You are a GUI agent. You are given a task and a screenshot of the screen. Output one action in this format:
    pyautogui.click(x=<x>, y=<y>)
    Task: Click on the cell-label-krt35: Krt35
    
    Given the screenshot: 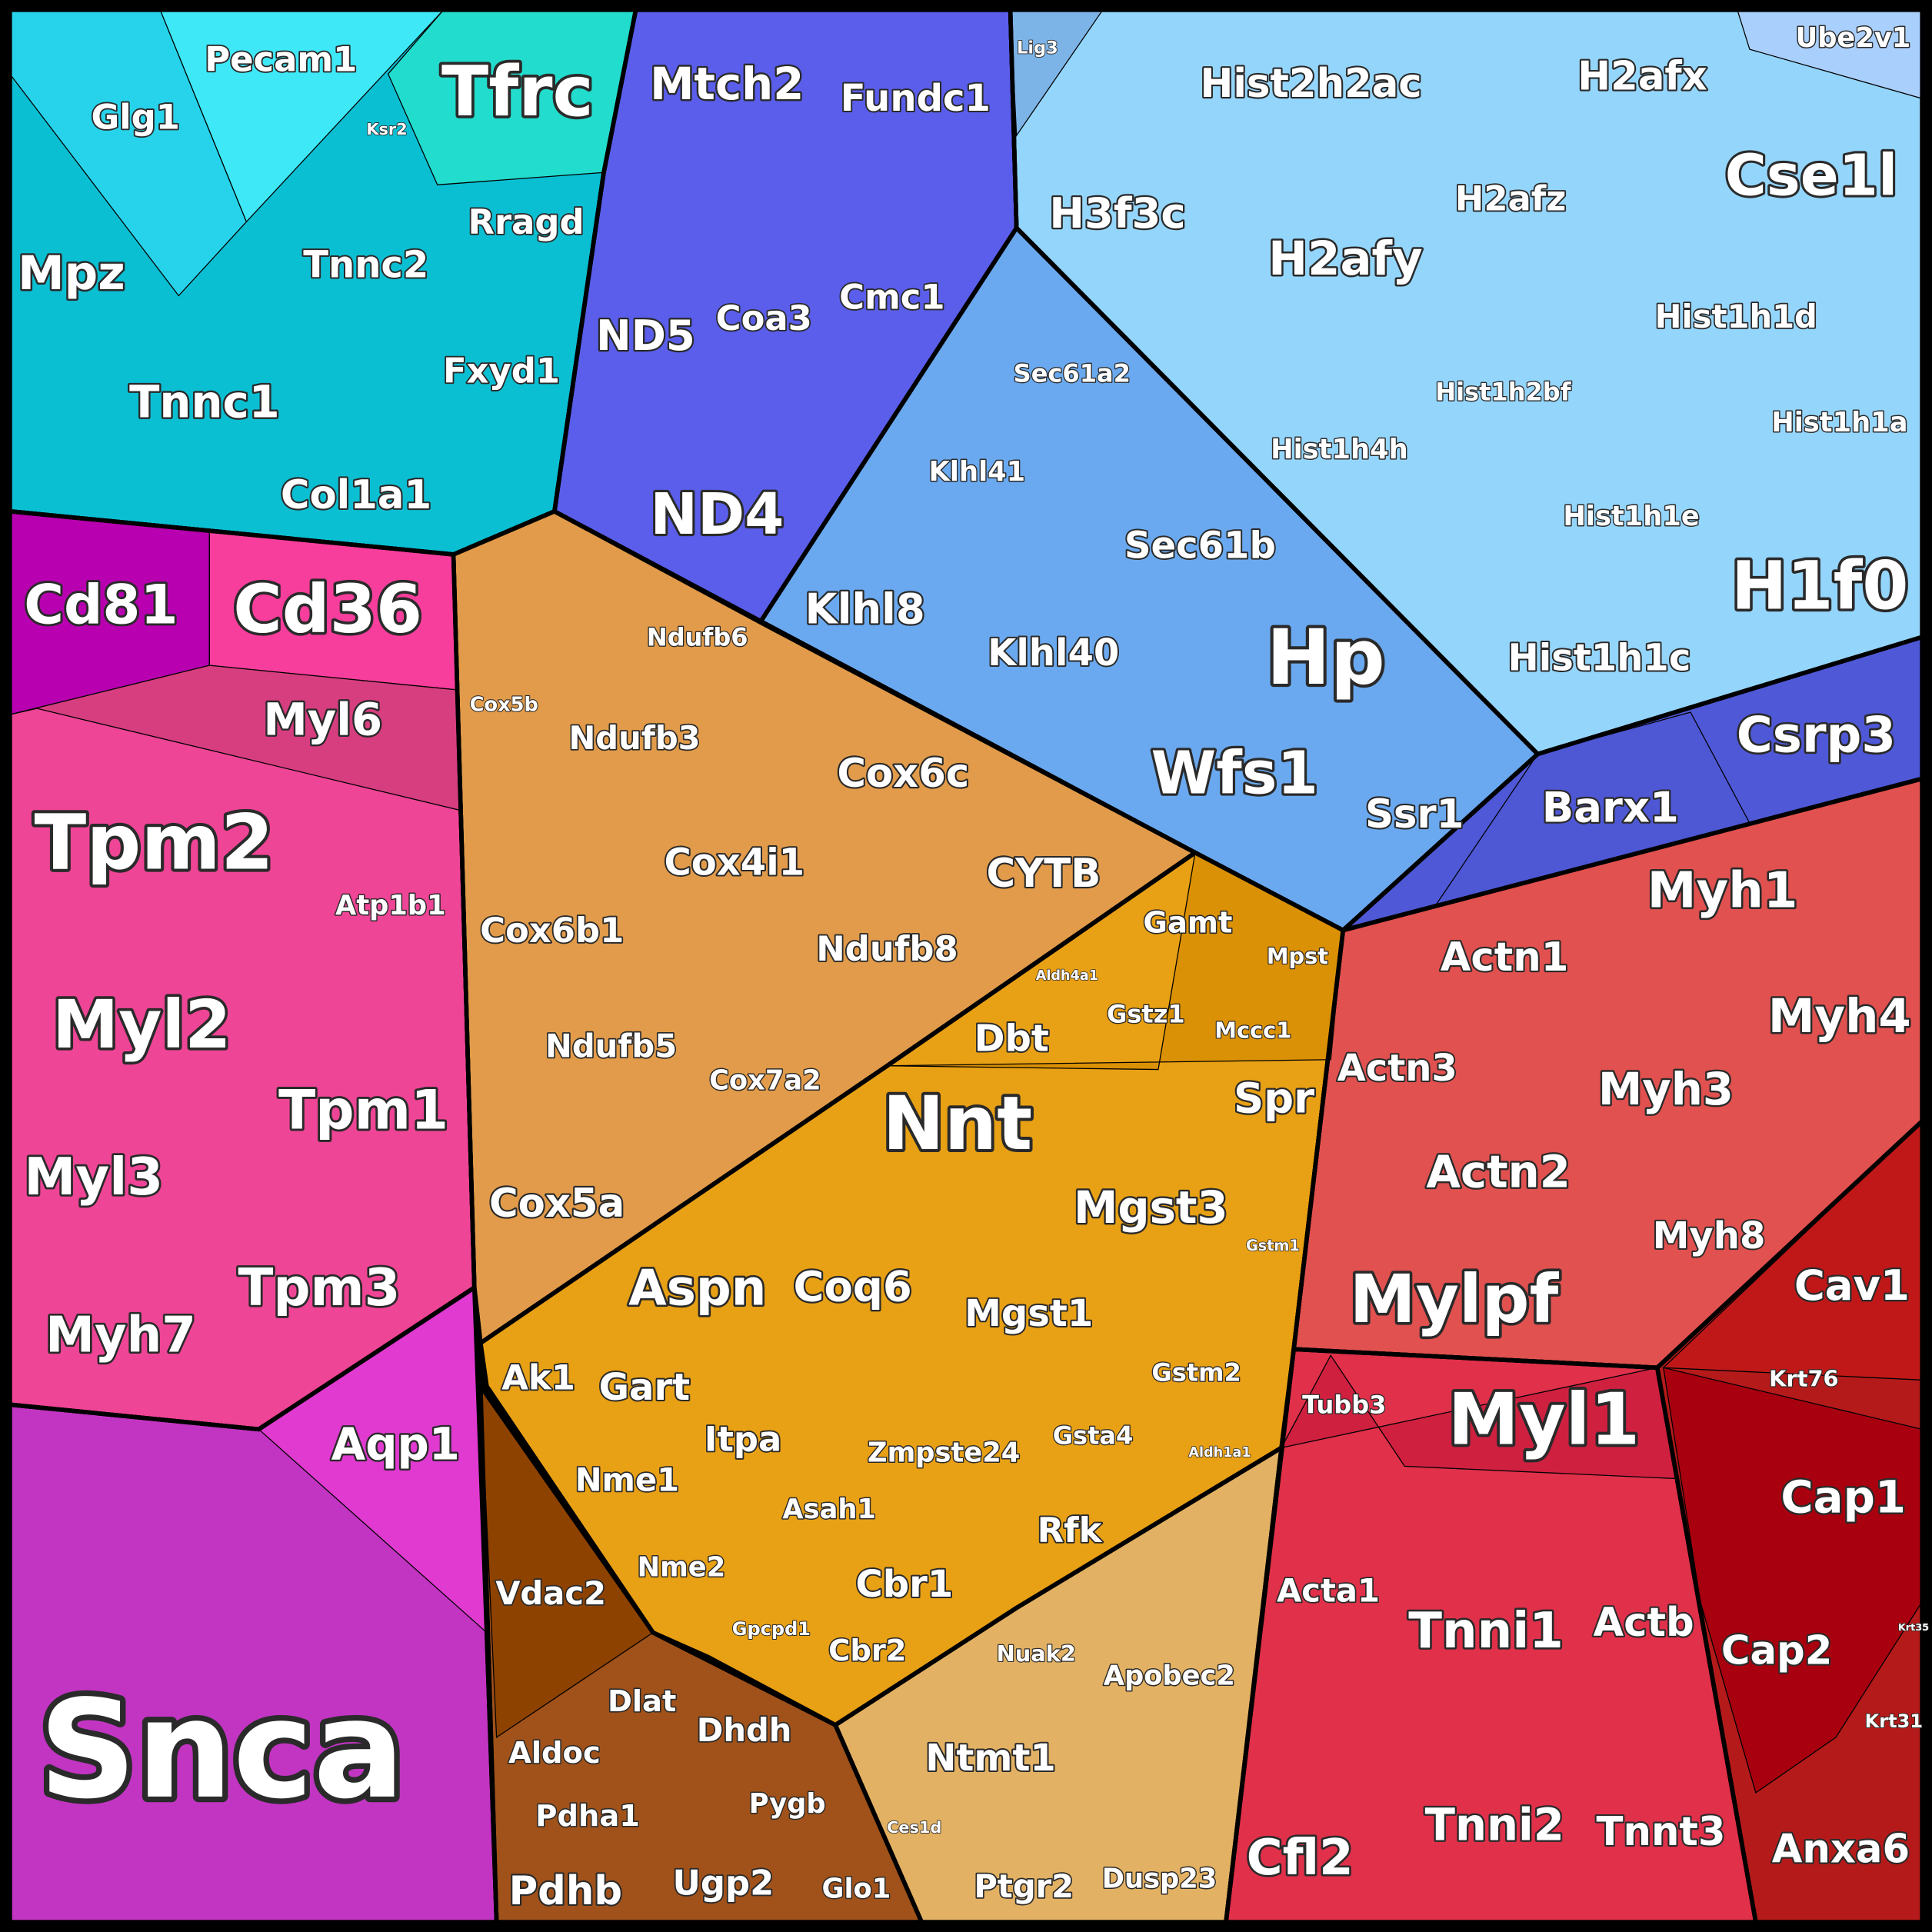 What is the action you would take?
    pyautogui.click(x=1913, y=1628)
    